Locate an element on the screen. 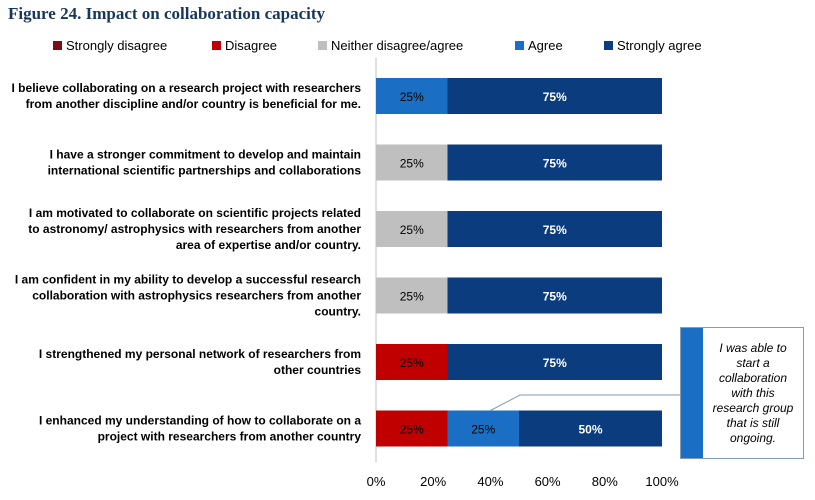 The image size is (815, 500). x-tick-label: 40% is located at coordinates (490, 481).